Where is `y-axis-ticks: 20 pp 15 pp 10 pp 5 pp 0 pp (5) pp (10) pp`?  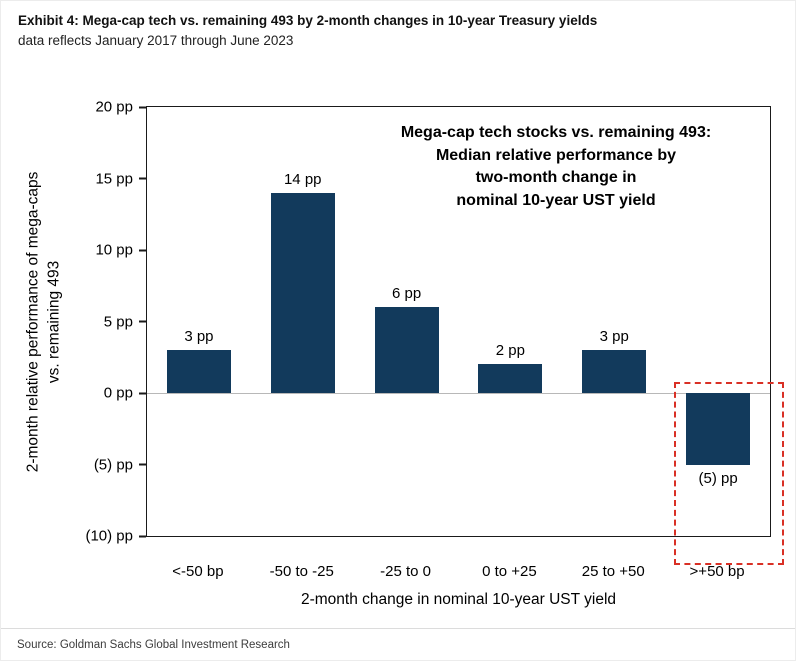 y-axis-ticks: 20 pp 15 pp 10 pp 5 pp 0 pp (5) pp (10) pp is located at coordinates (73, 322).